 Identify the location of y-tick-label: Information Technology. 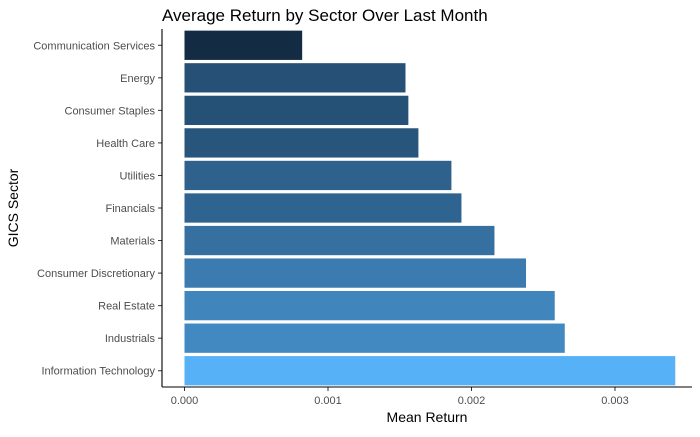
(98, 372).